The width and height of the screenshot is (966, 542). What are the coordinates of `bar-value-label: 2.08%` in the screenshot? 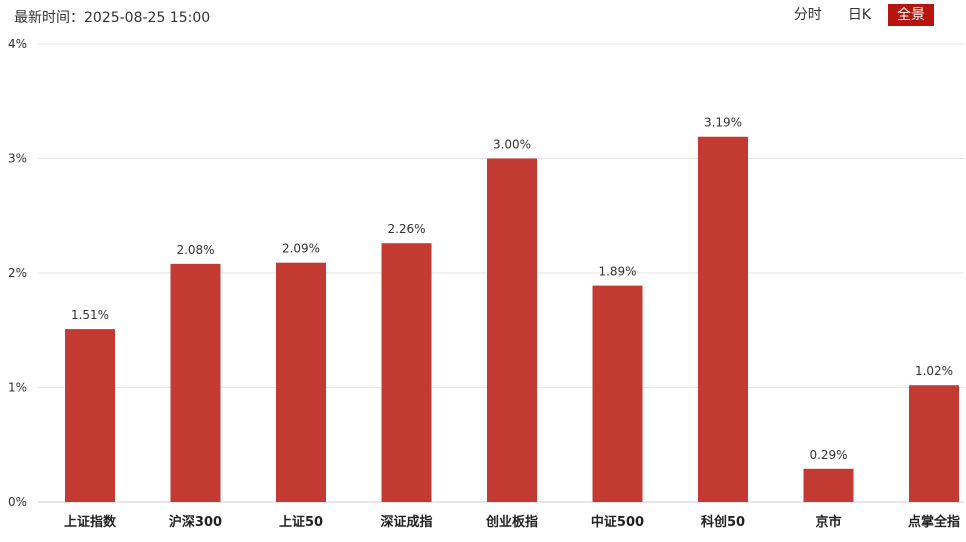 It's located at (195, 250).